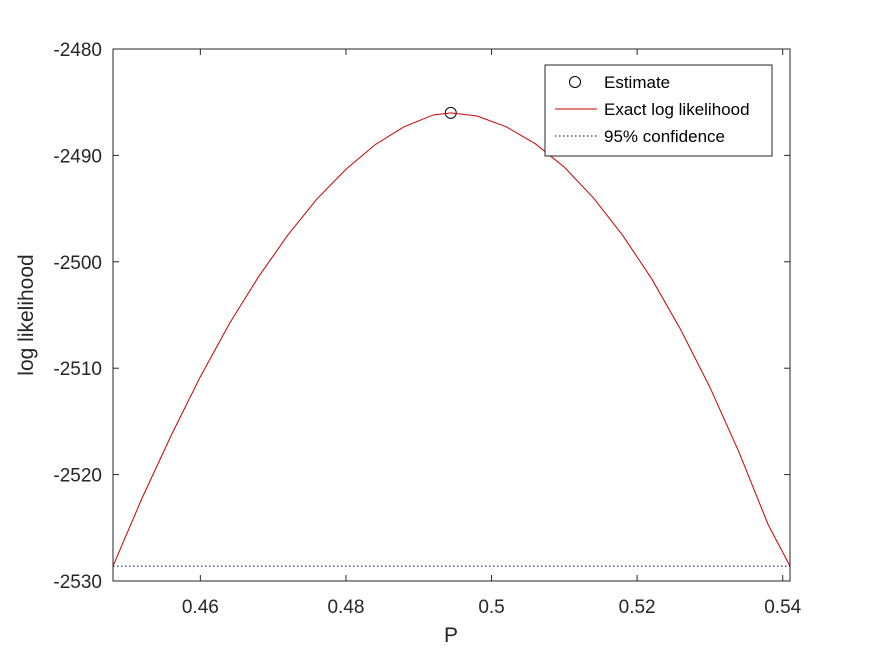 This screenshot has height=654, width=872. What do you see at coordinates (77, 50) in the screenshot?
I see `y-tick-label: -2480` at bounding box center [77, 50].